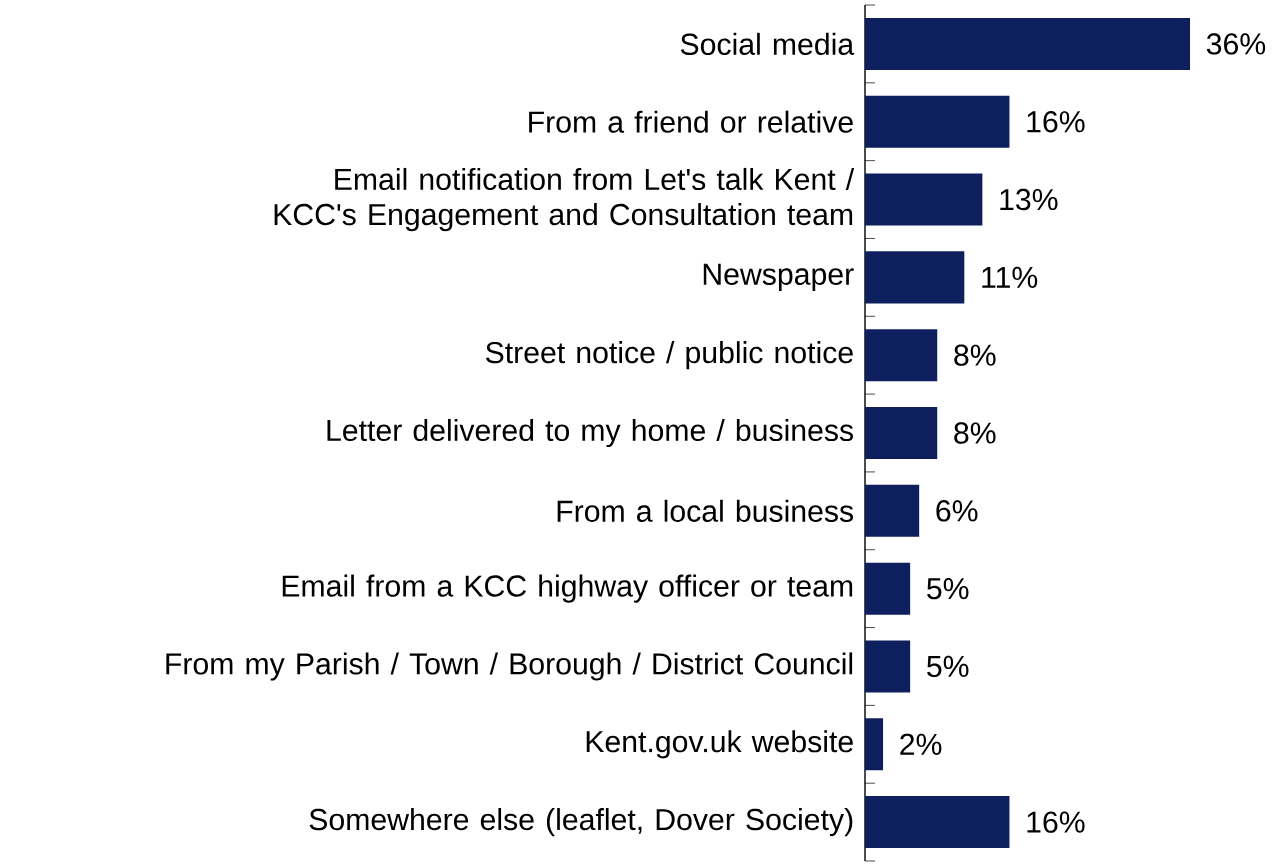 The image size is (1277, 866). Describe the element at coordinates (921, 744) in the screenshot. I see `data-label: 2%` at that location.